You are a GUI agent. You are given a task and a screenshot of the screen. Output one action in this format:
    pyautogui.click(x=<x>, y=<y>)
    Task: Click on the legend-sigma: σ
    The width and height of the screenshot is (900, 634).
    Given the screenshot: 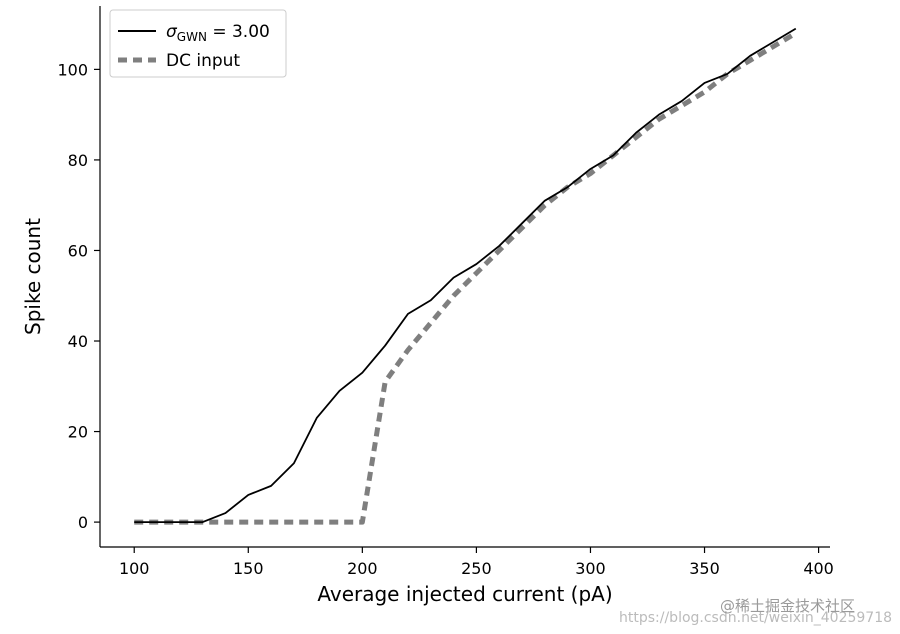 What is the action you would take?
    pyautogui.click(x=172, y=32)
    